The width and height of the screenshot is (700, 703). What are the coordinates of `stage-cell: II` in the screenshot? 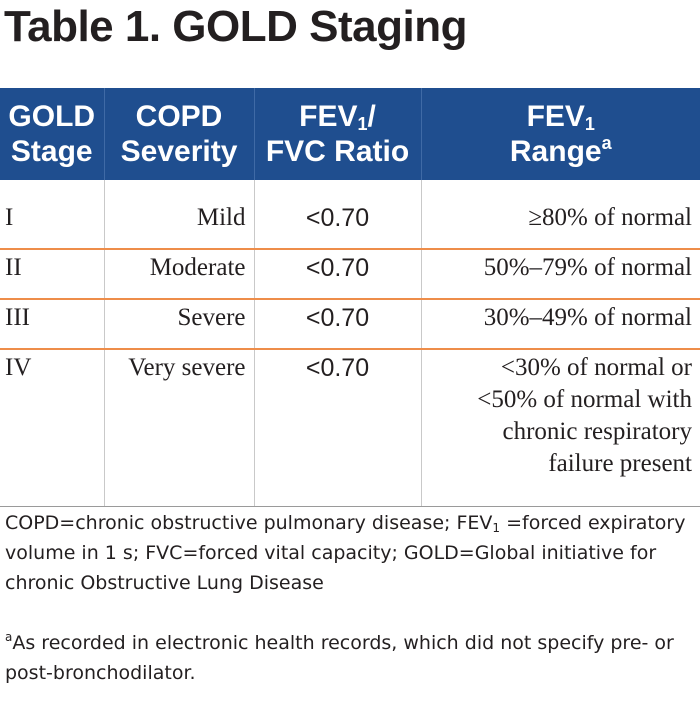 It's located at (52, 274).